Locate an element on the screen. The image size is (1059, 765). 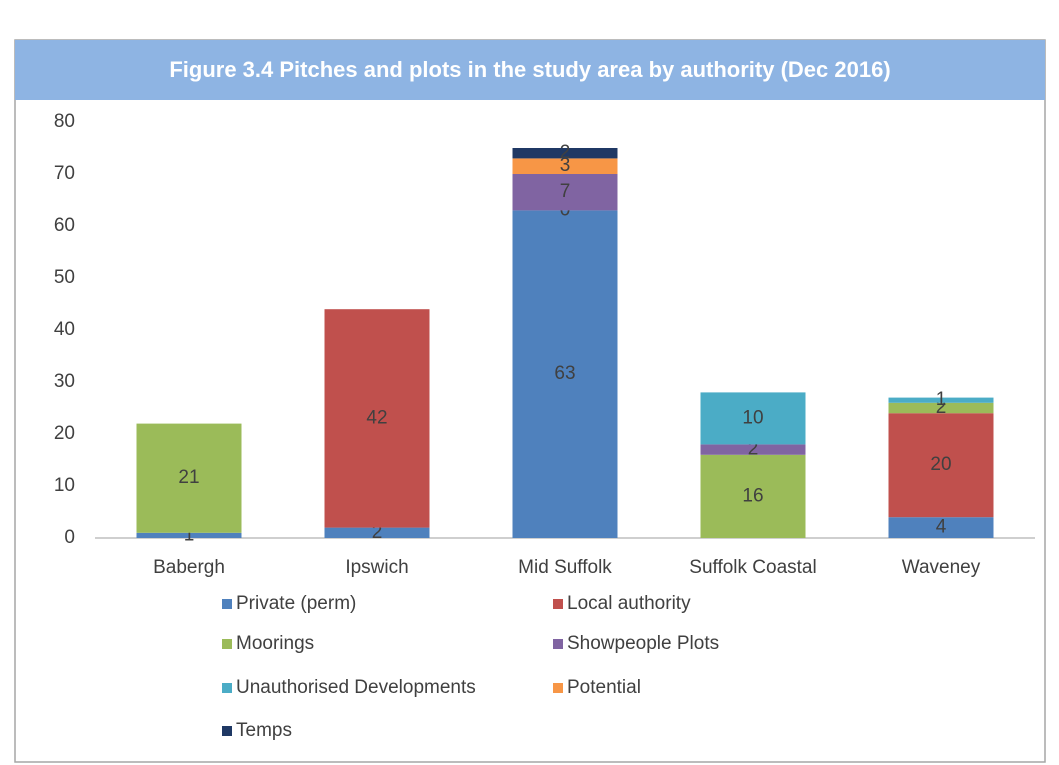
legend-label: Unauthorised Developments is located at coordinates (356, 687).